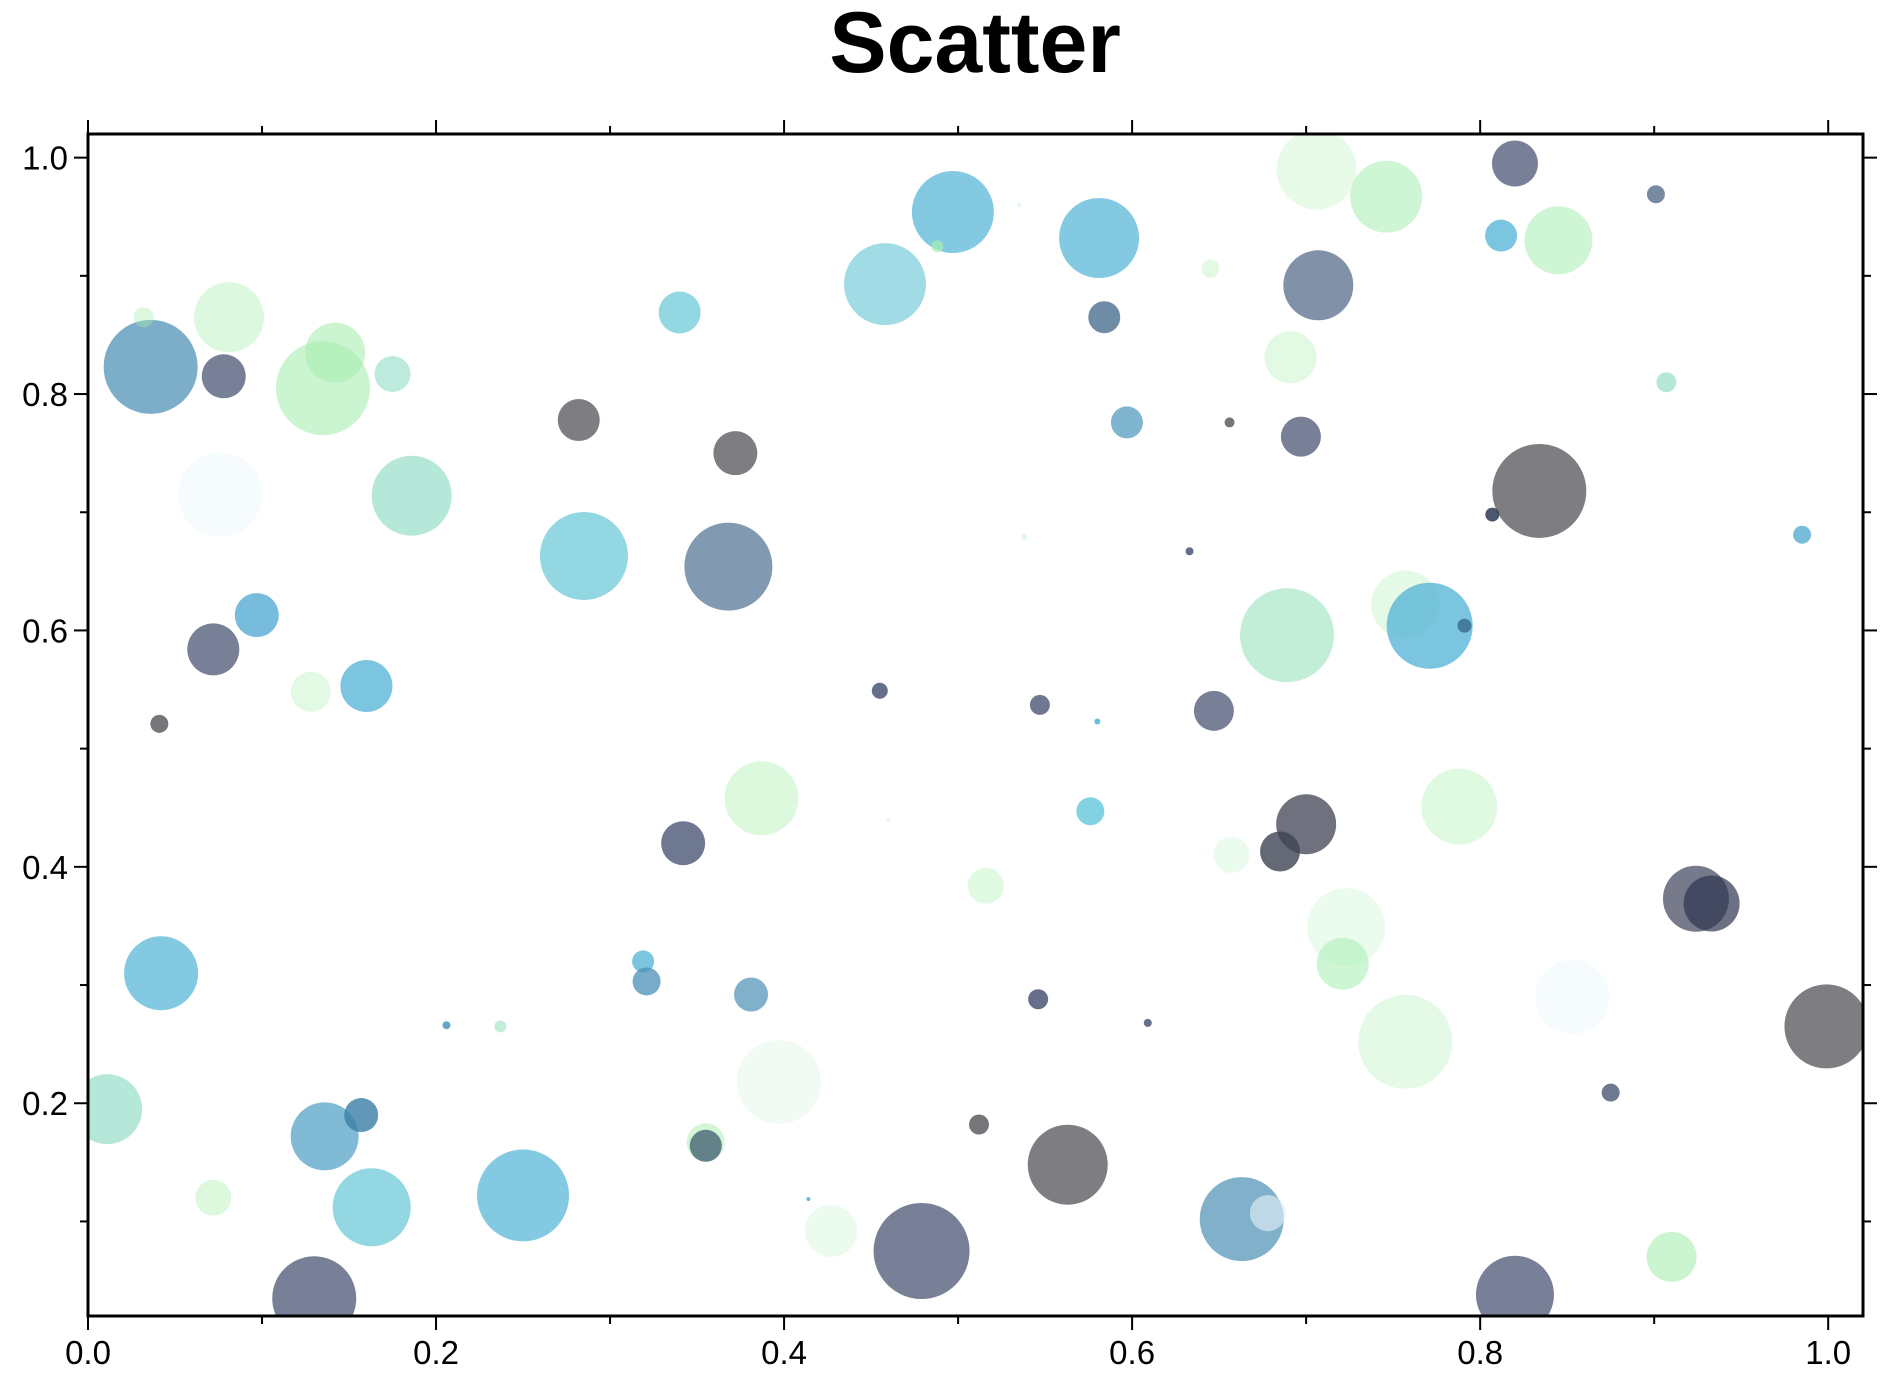  I want to click on x-tick-label: 0.2, so click(436, 1352).